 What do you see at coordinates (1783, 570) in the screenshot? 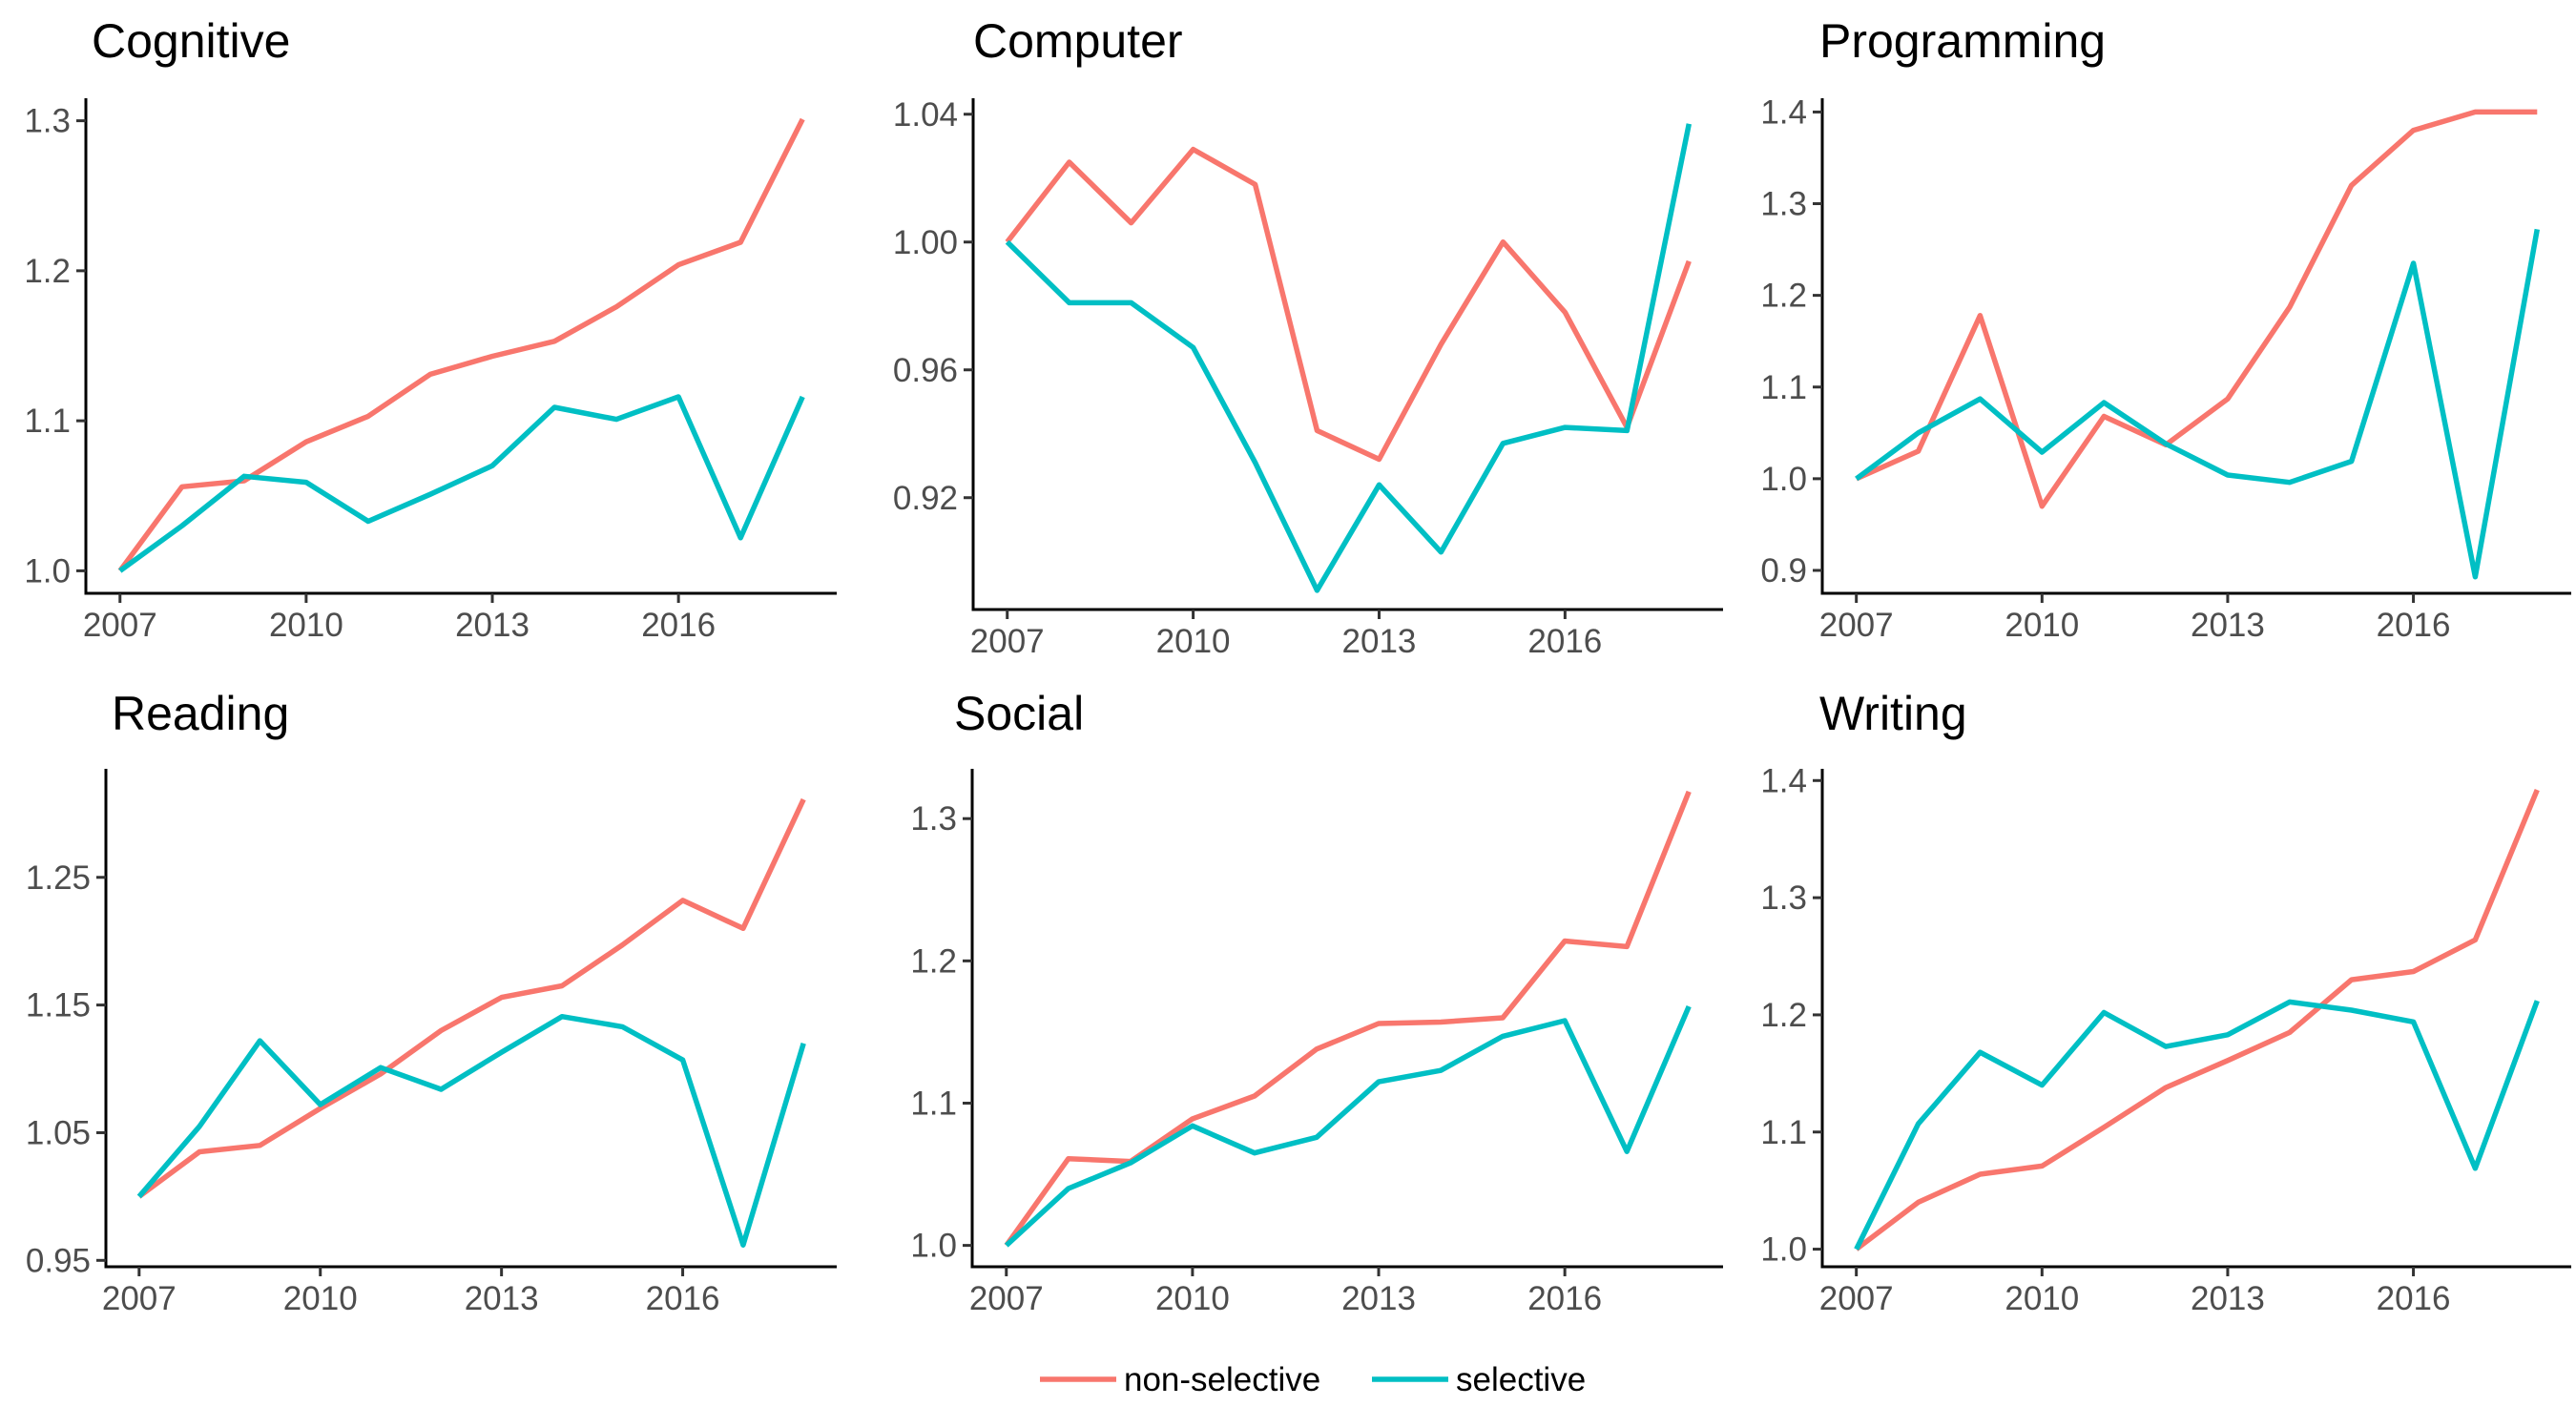
I see `y-tick-label-programming: 0.9` at bounding box center [1783, 570].